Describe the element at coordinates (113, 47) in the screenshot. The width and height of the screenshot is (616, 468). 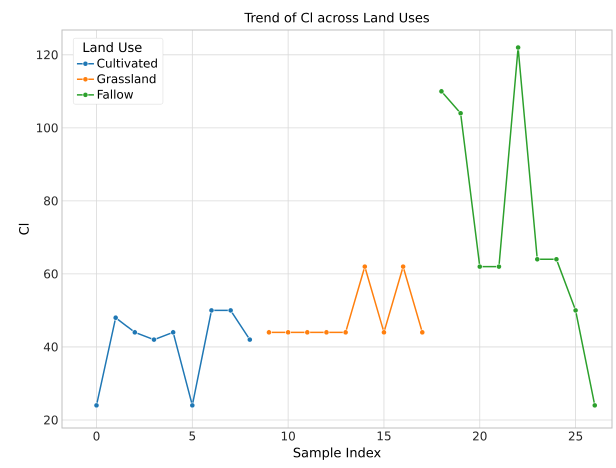
I see `legend-title: Land Use` at that location.